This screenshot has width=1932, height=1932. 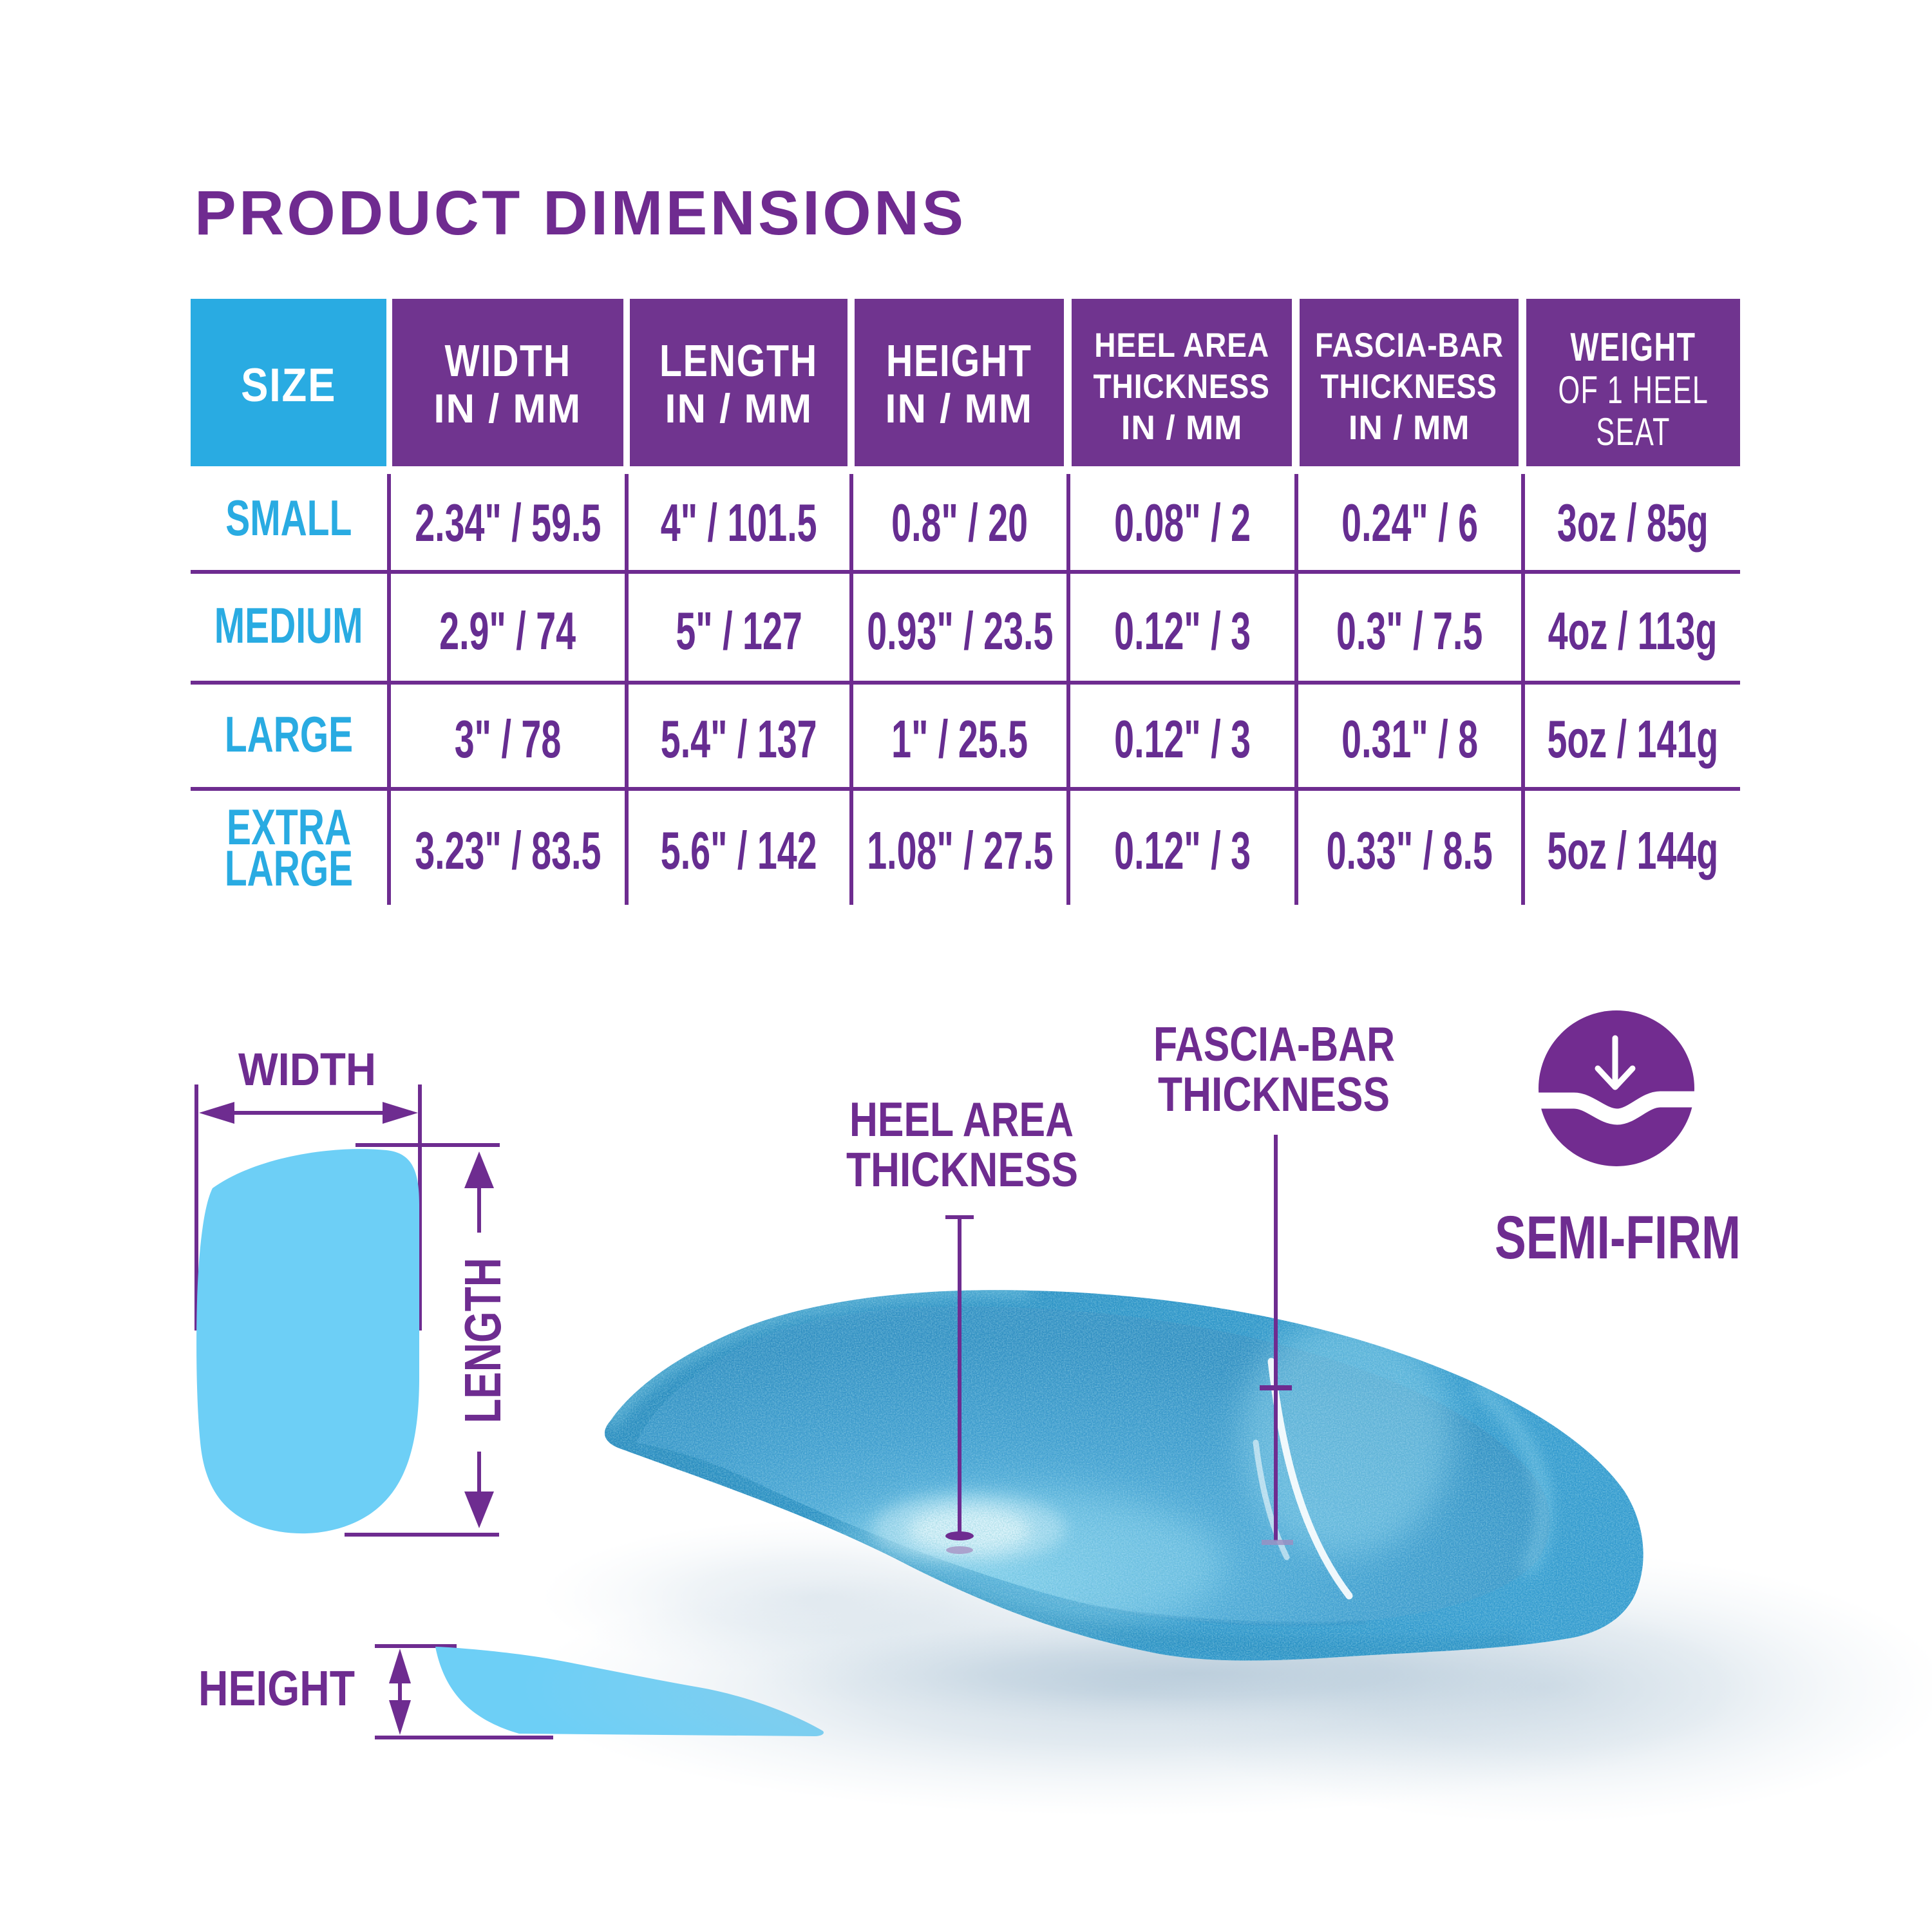 I want to click on svg-text: HEIGHT, so click(x=277, y=1688).